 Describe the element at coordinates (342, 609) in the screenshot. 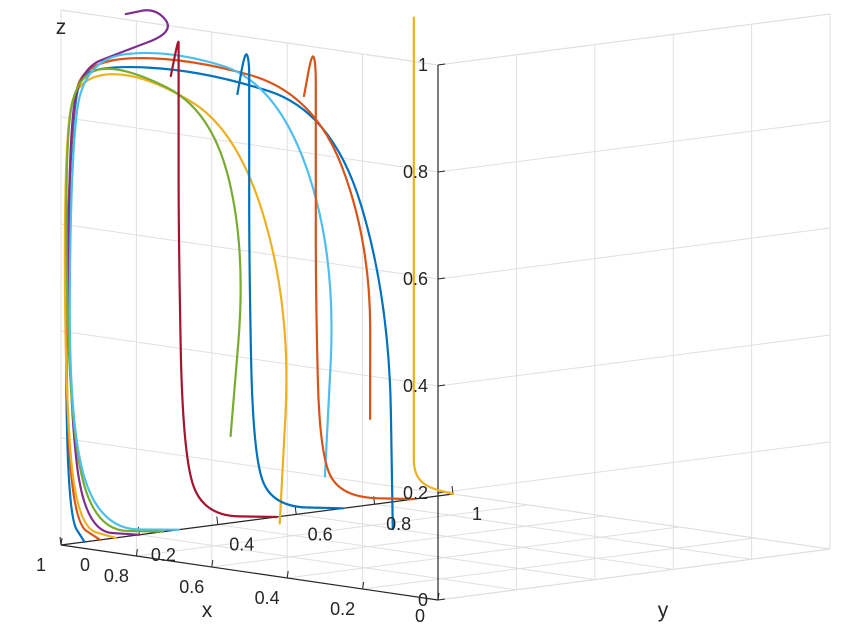

I see `x-tick-label: 0.2` at that location.